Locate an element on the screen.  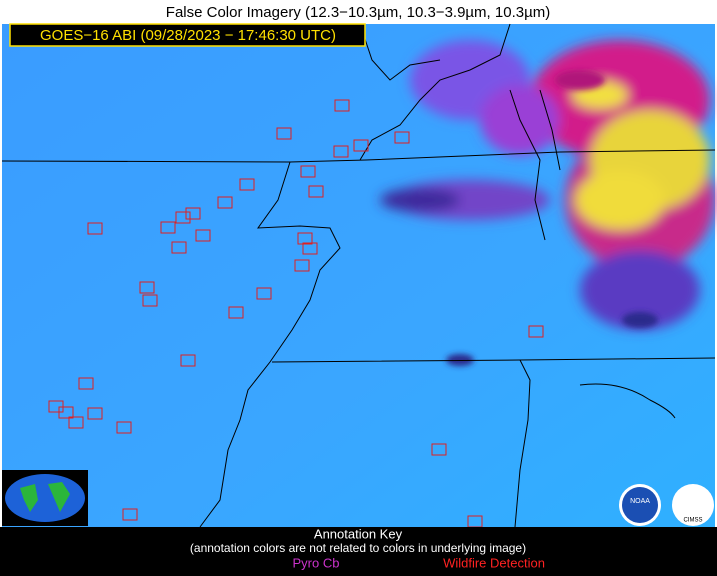
globe-icon is located at coordinates (45, 498).